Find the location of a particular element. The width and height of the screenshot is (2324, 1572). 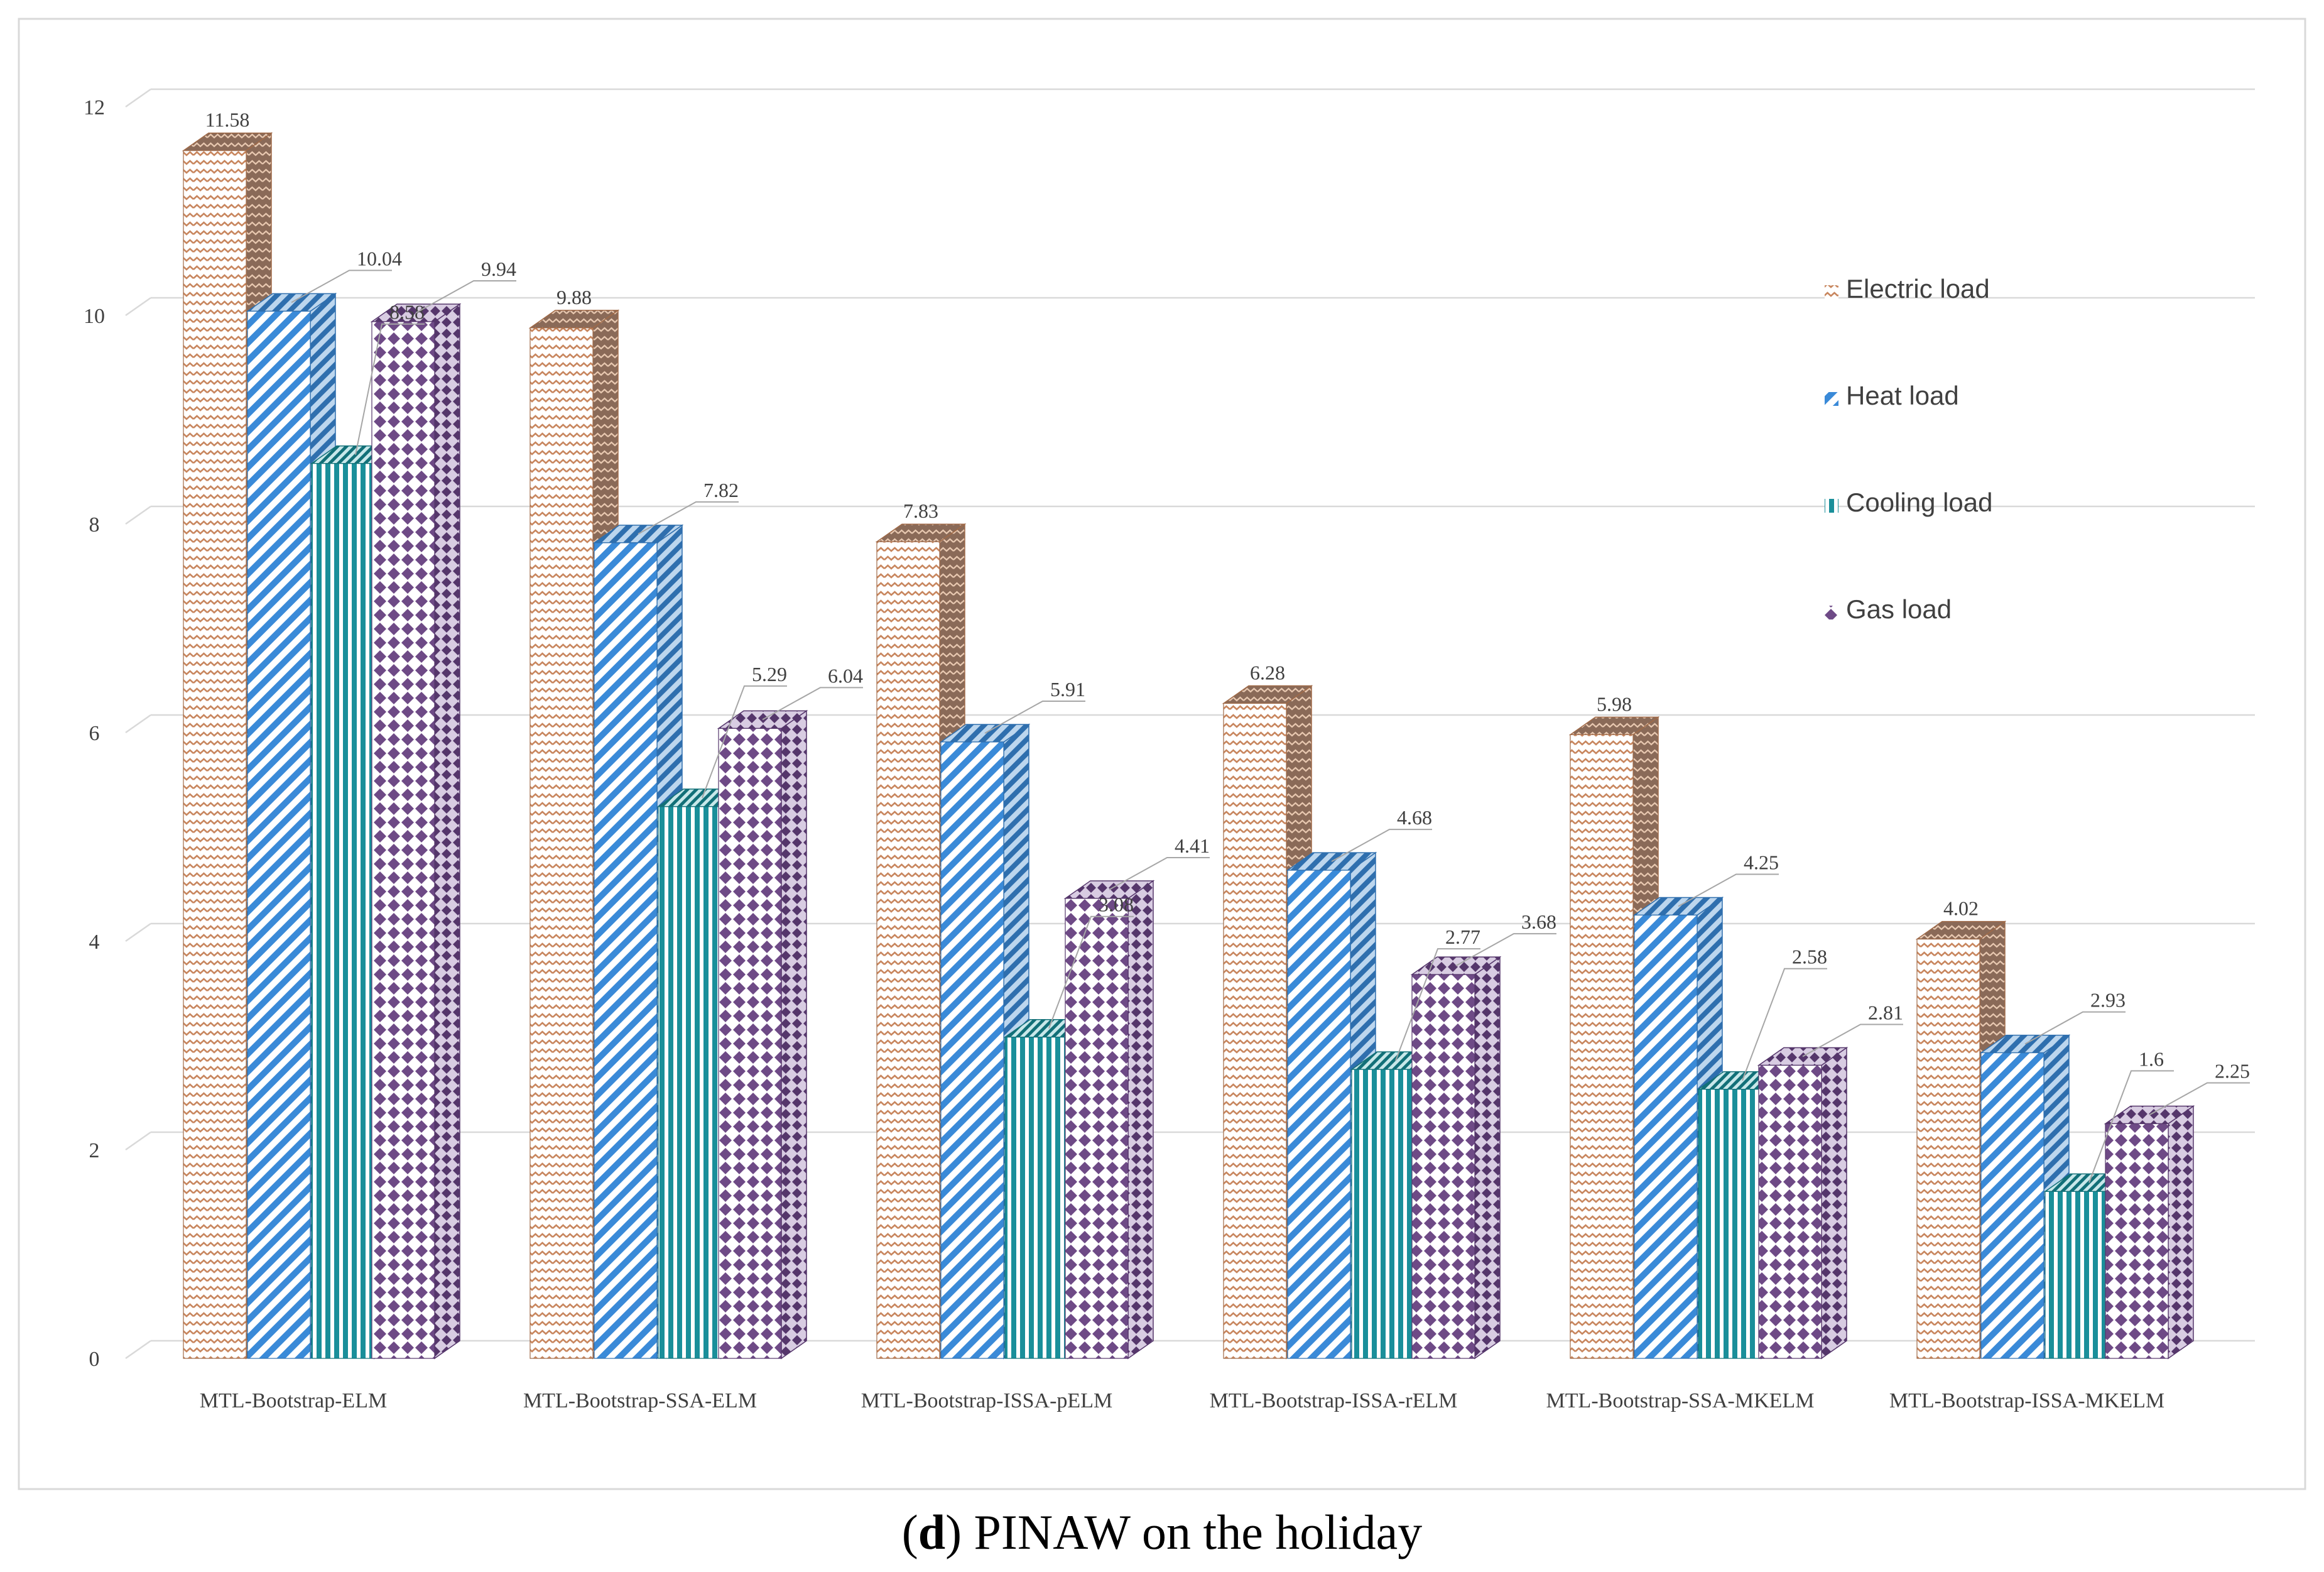

data-label-cooling-load-mtl-bootstrap-ssa-mkelm: 2.58 is located at coordinates (1810, 957).